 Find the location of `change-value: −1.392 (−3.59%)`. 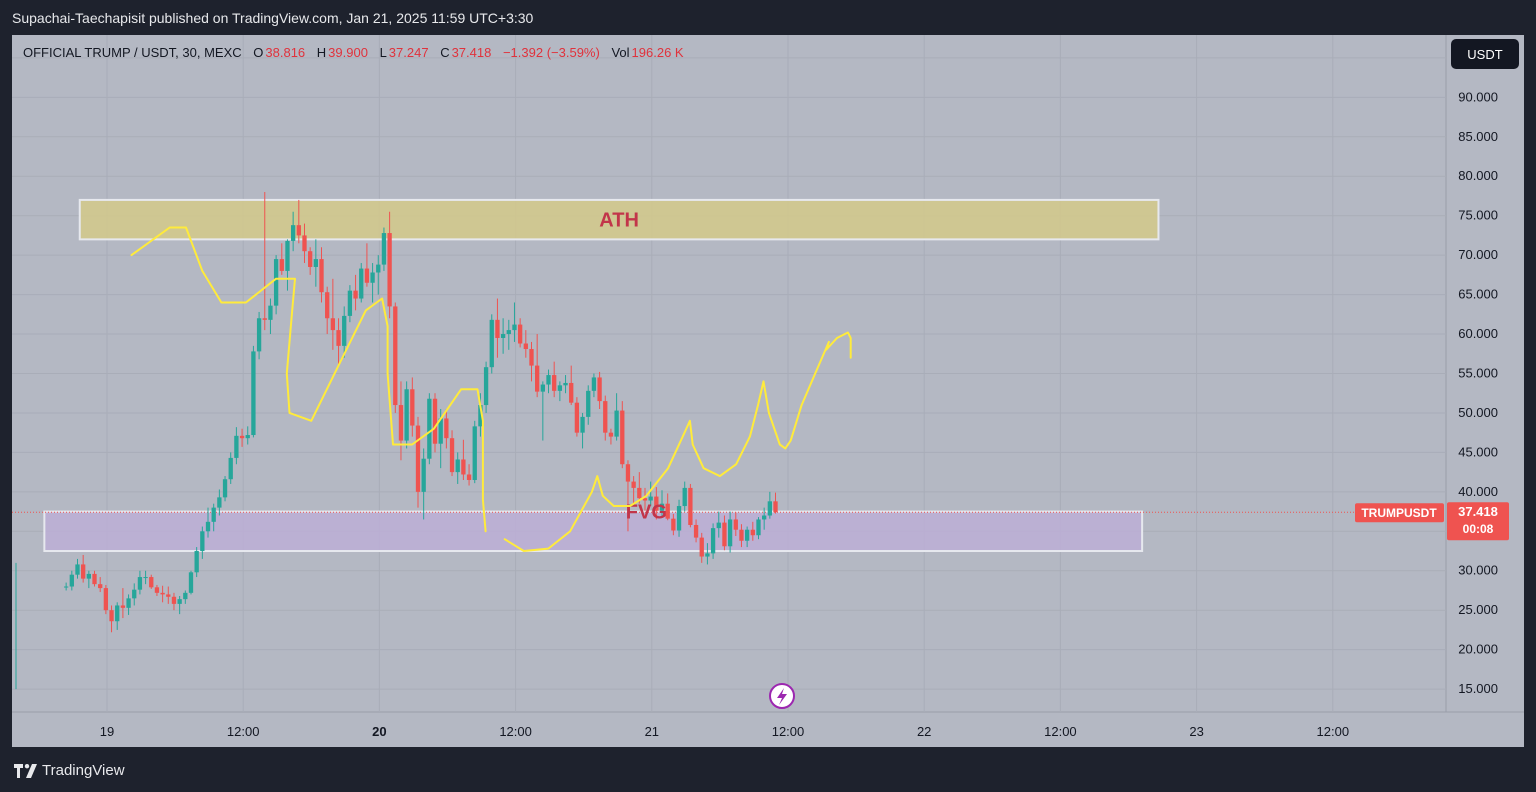

change-value: −1.392 (−3.59%) is located at coordinates (551, 52).